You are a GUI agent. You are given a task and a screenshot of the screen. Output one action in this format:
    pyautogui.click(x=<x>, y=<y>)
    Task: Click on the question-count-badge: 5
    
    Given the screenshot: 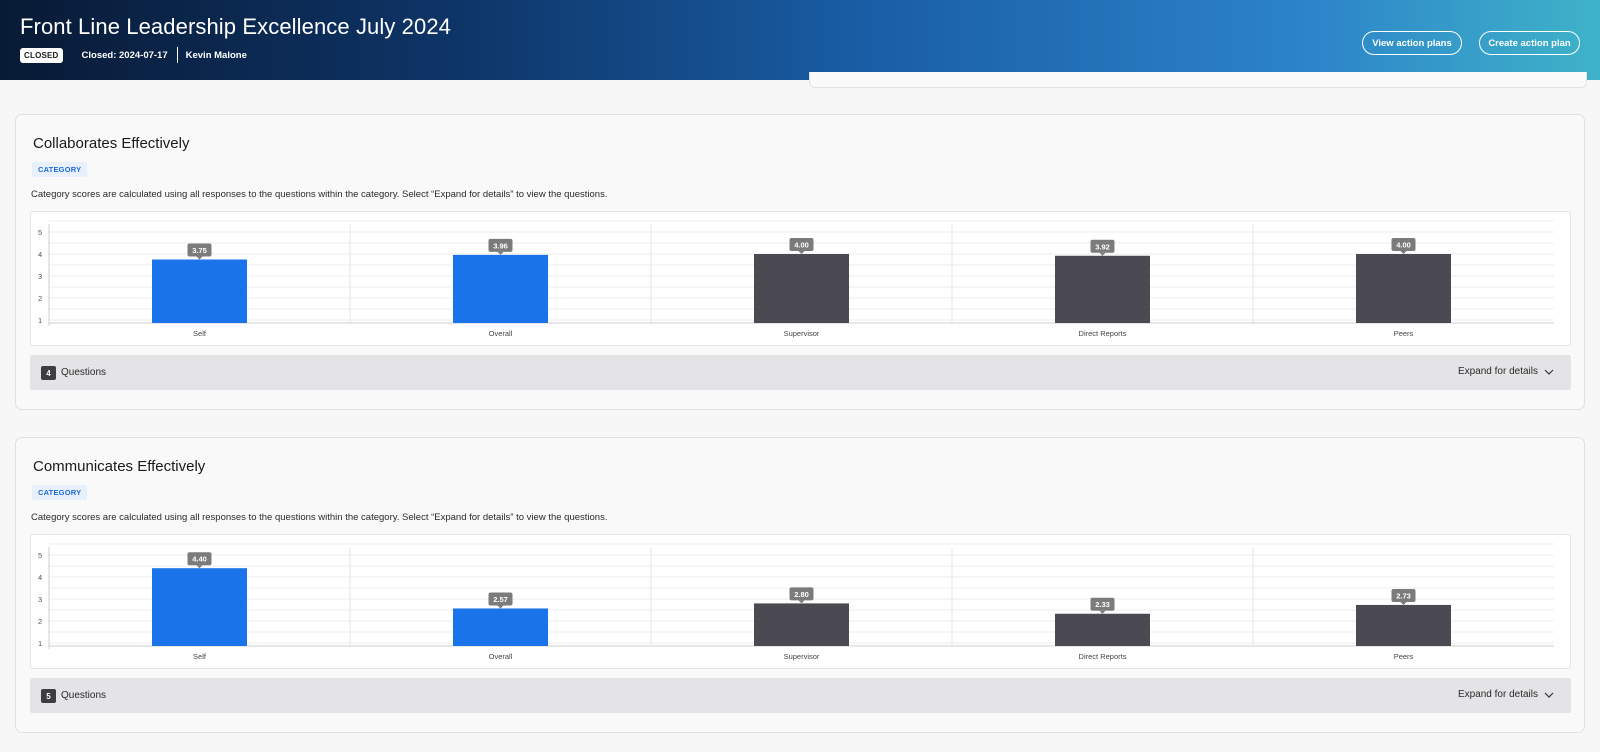 What is the action you would take?
    pyautogui.click(x=48, y=696)
    